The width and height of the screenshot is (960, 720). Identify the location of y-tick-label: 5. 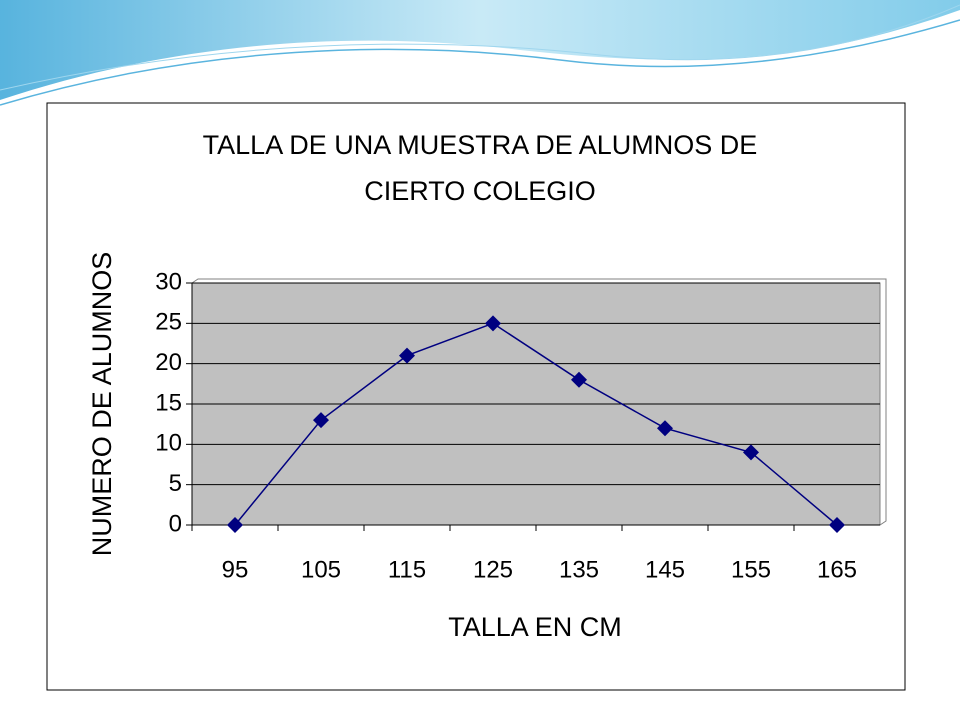
(175, 483).